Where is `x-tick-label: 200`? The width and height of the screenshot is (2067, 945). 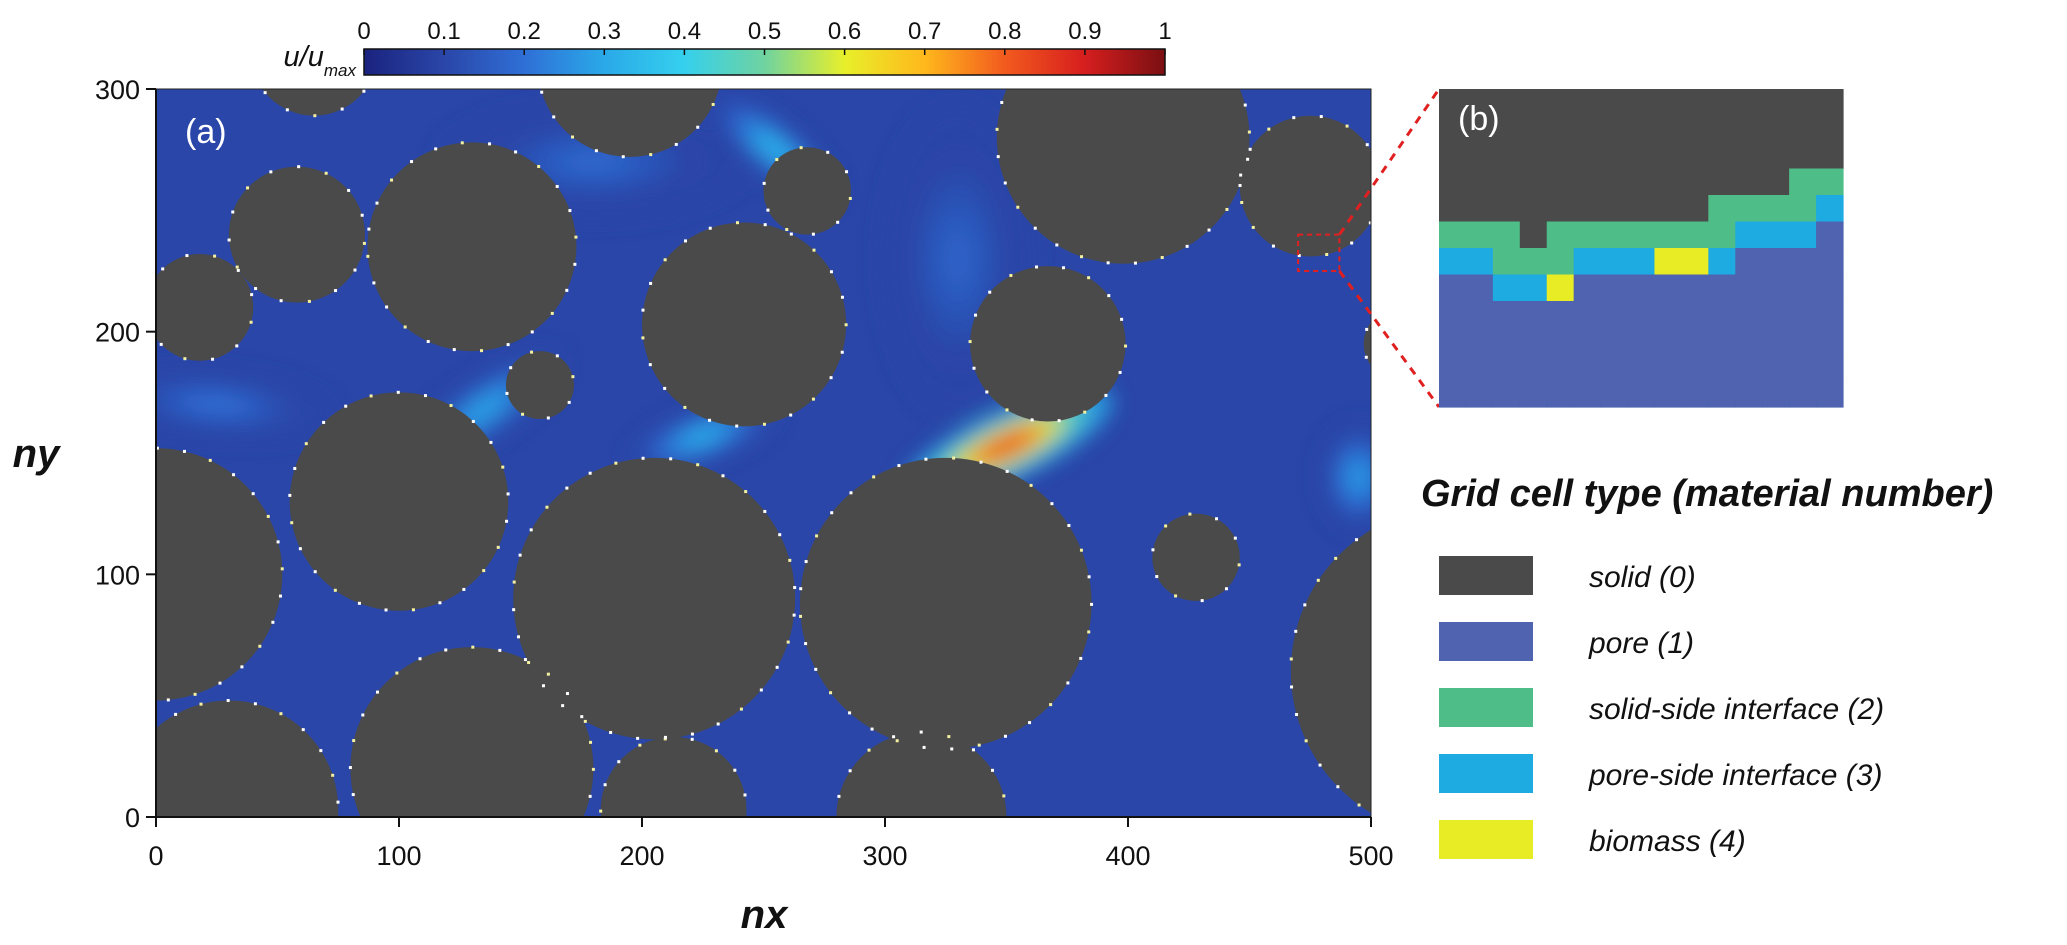 x-tick-label: 200 is located at coordinates (641, 856).